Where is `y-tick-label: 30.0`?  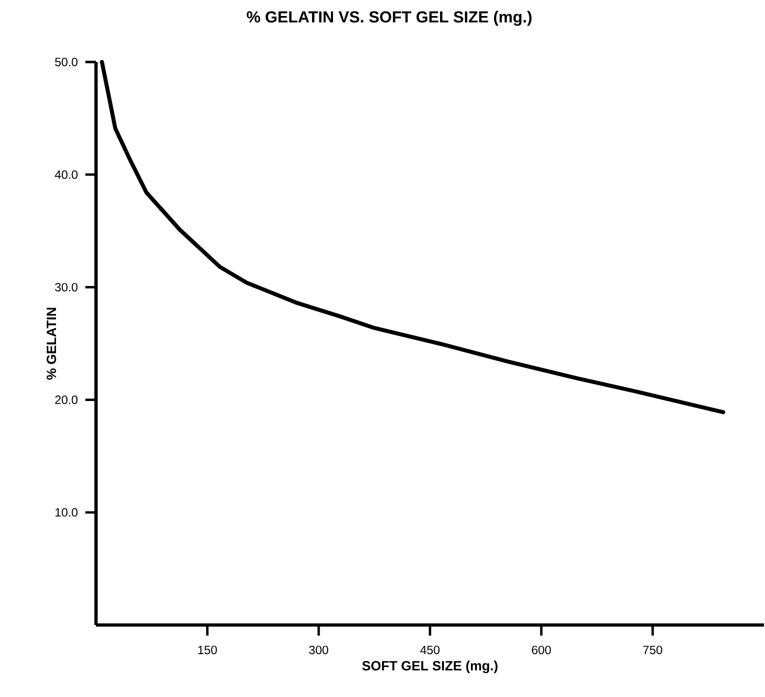 y-tick-label: 30.0 is located at coordinates (66, 287).